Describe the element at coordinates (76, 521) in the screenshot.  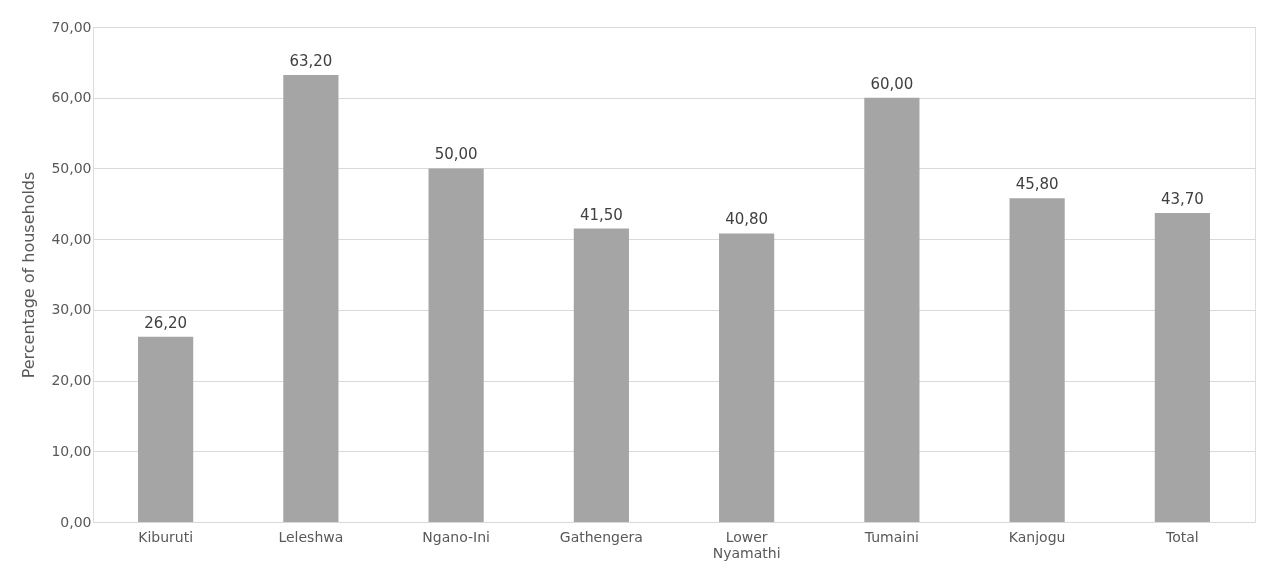
I see `y-tick-label: 0,00` at that location.